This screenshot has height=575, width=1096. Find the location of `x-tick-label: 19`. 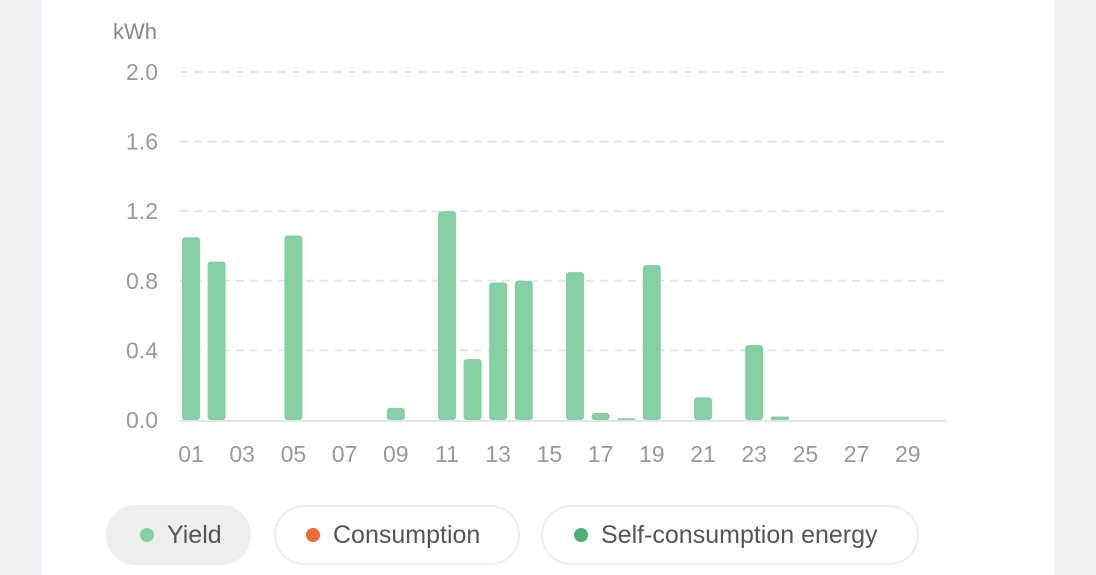

x-tick-label: 19 is located at coordinates (652, 454).